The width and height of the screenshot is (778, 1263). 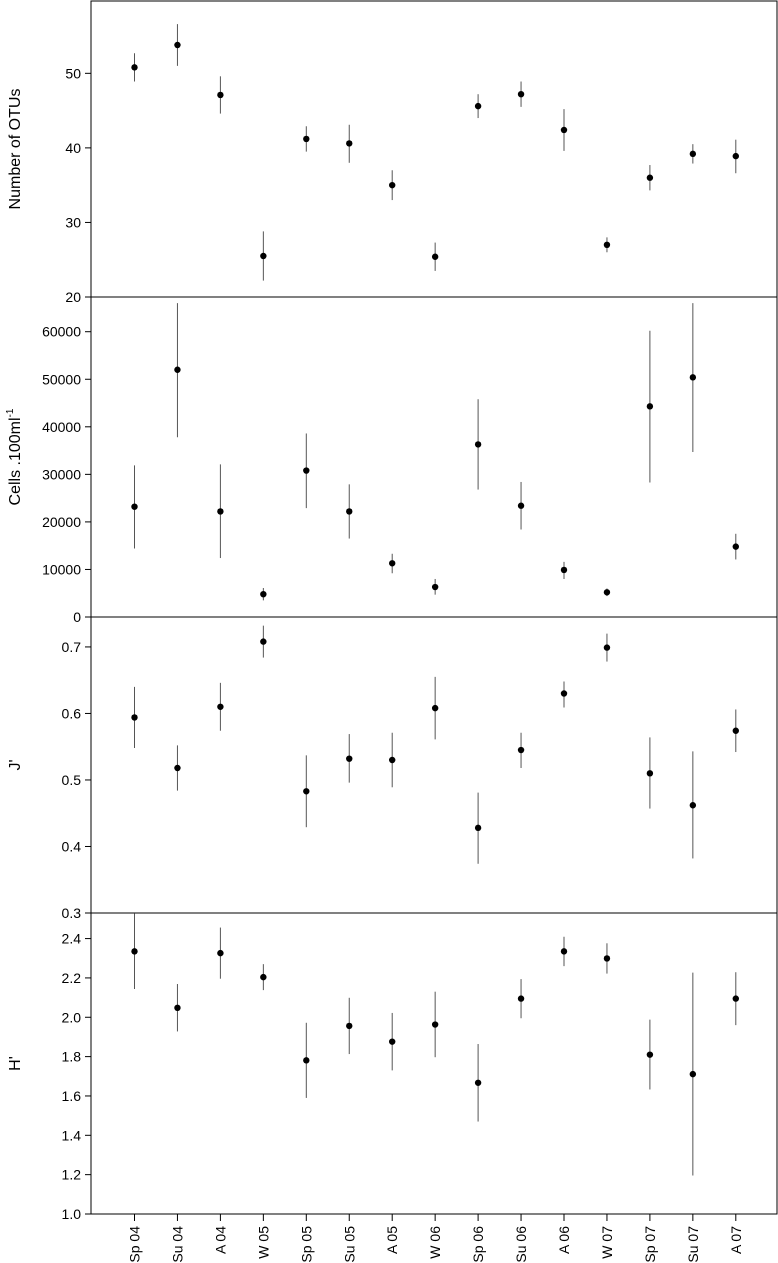 What do you see at coordinates (135, 1244) in the screenshot?
I see `x-tick-label: Sp 04` at bounding box center [135, 1244].